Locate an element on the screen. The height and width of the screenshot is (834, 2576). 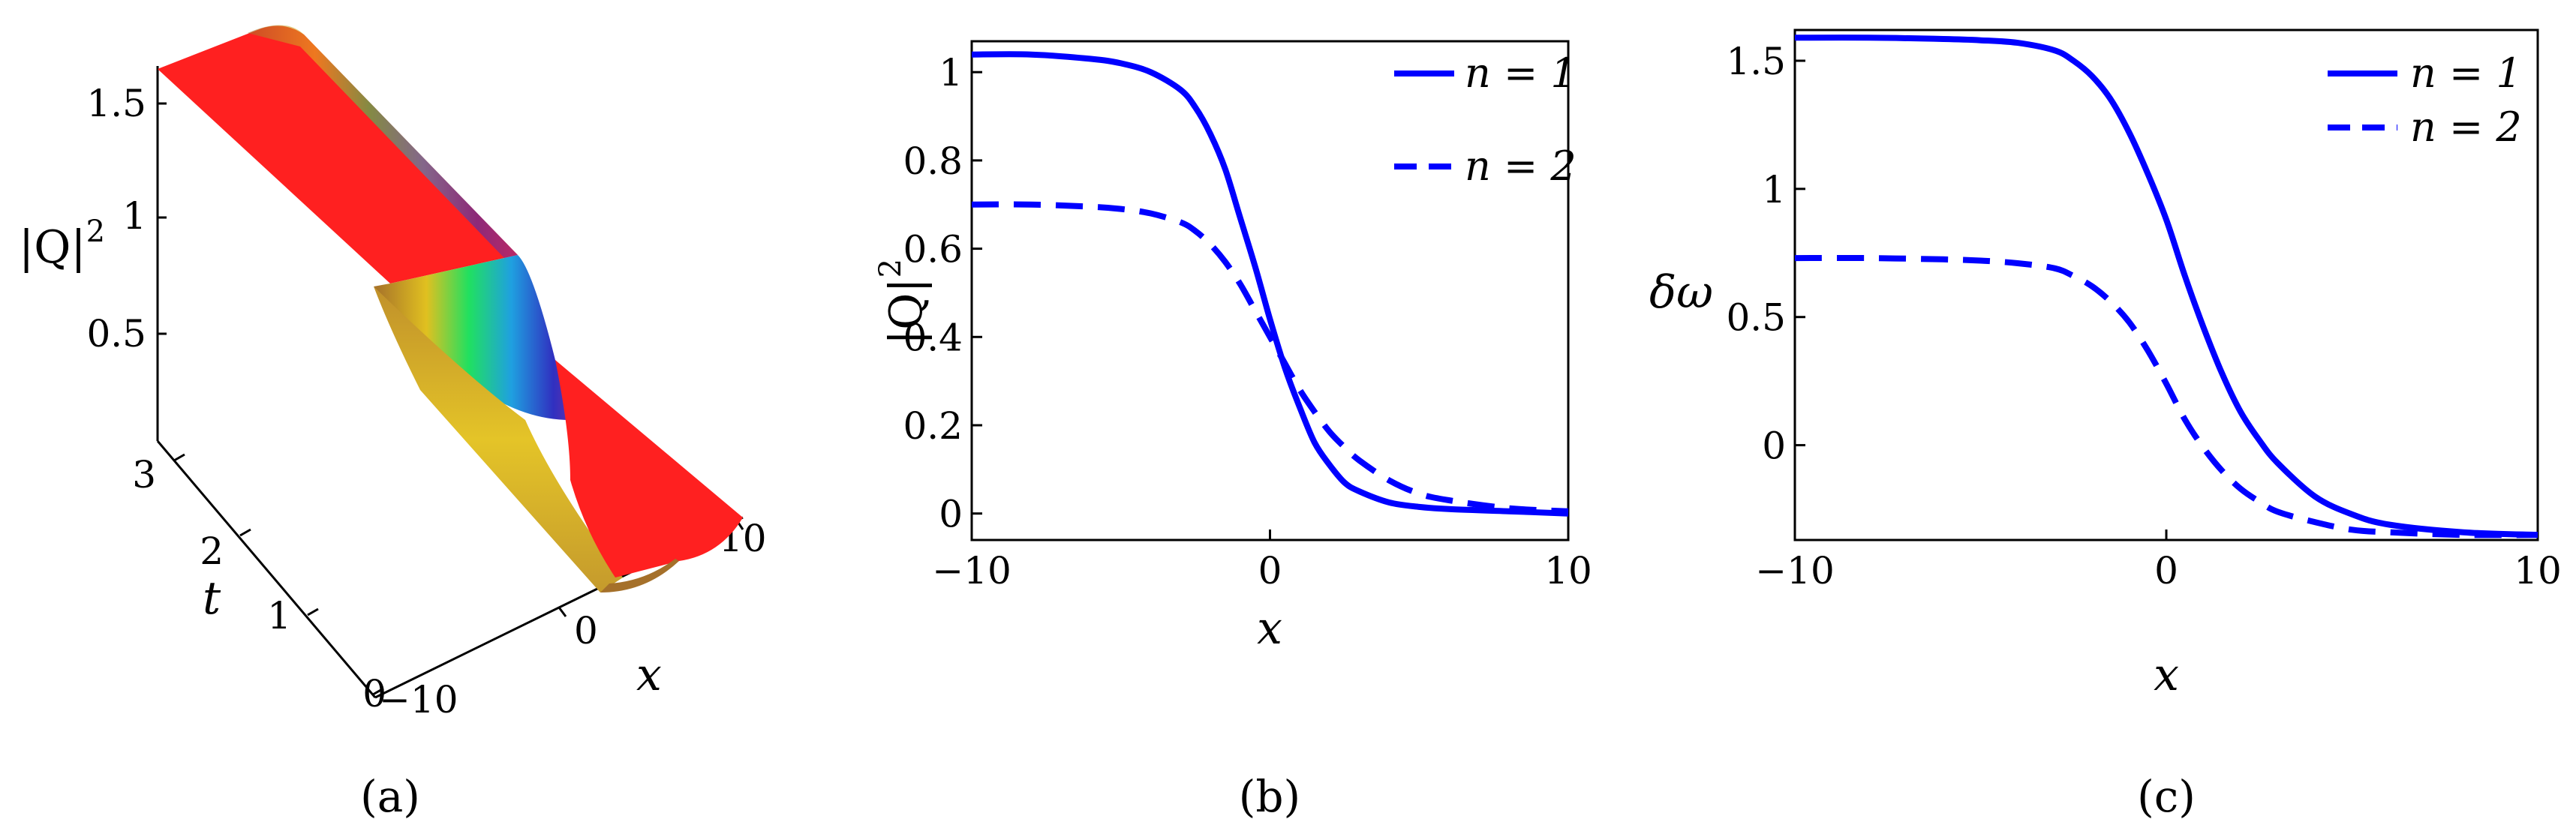
panel-b-caption: (b) is located at coordinates (1269, 796).